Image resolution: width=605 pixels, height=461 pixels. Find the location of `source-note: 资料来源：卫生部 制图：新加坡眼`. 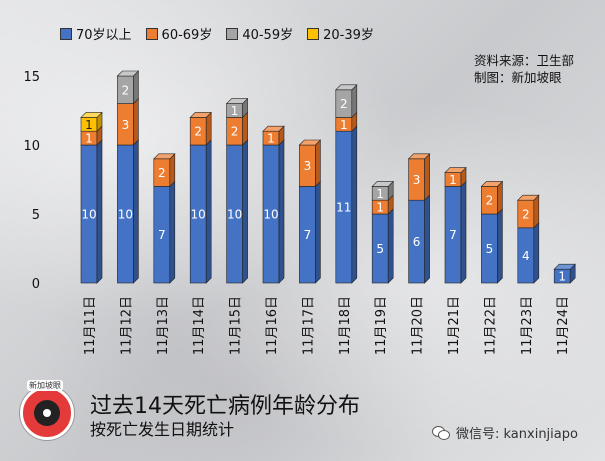

source-note: 资料来源：卫生部 制图：新加坡眼 is located at coordinates (524, 69).